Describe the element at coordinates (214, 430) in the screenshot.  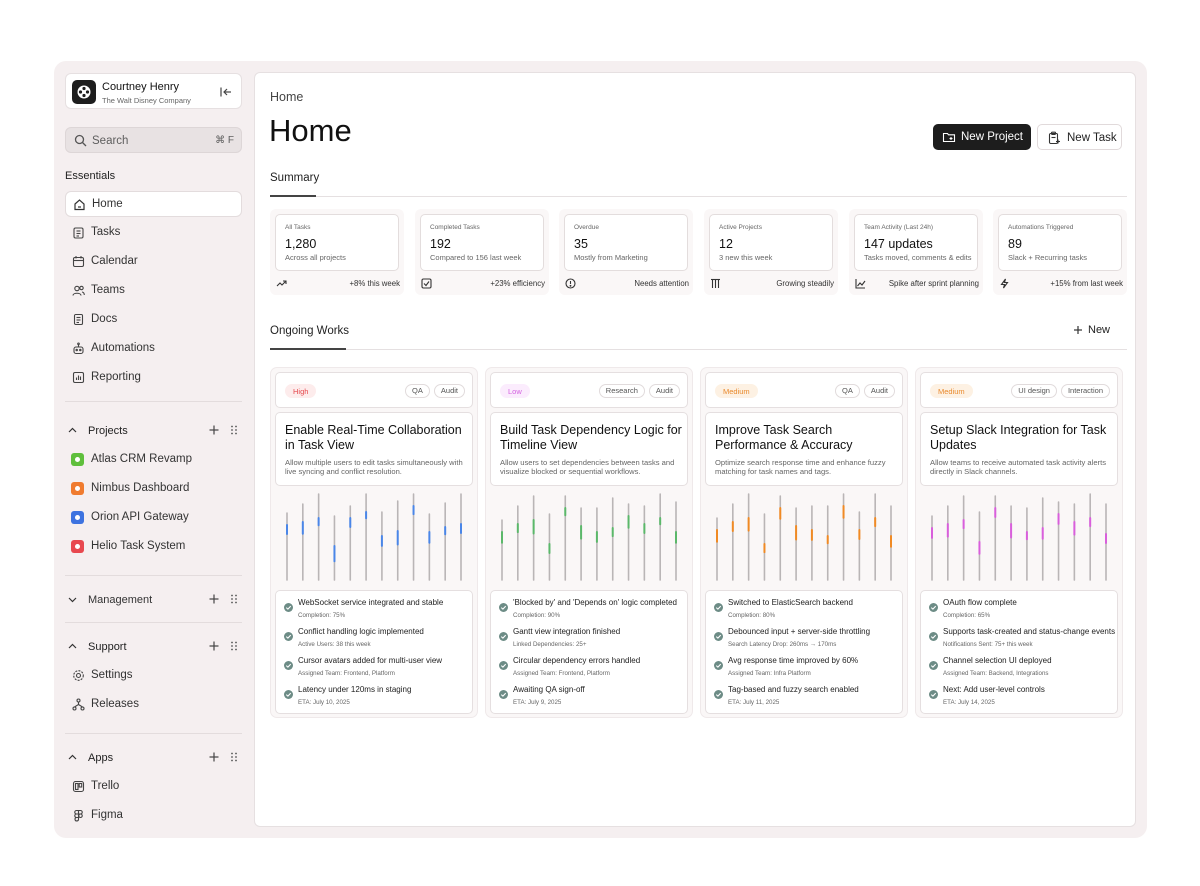
I see `add-project-icon` at that location.